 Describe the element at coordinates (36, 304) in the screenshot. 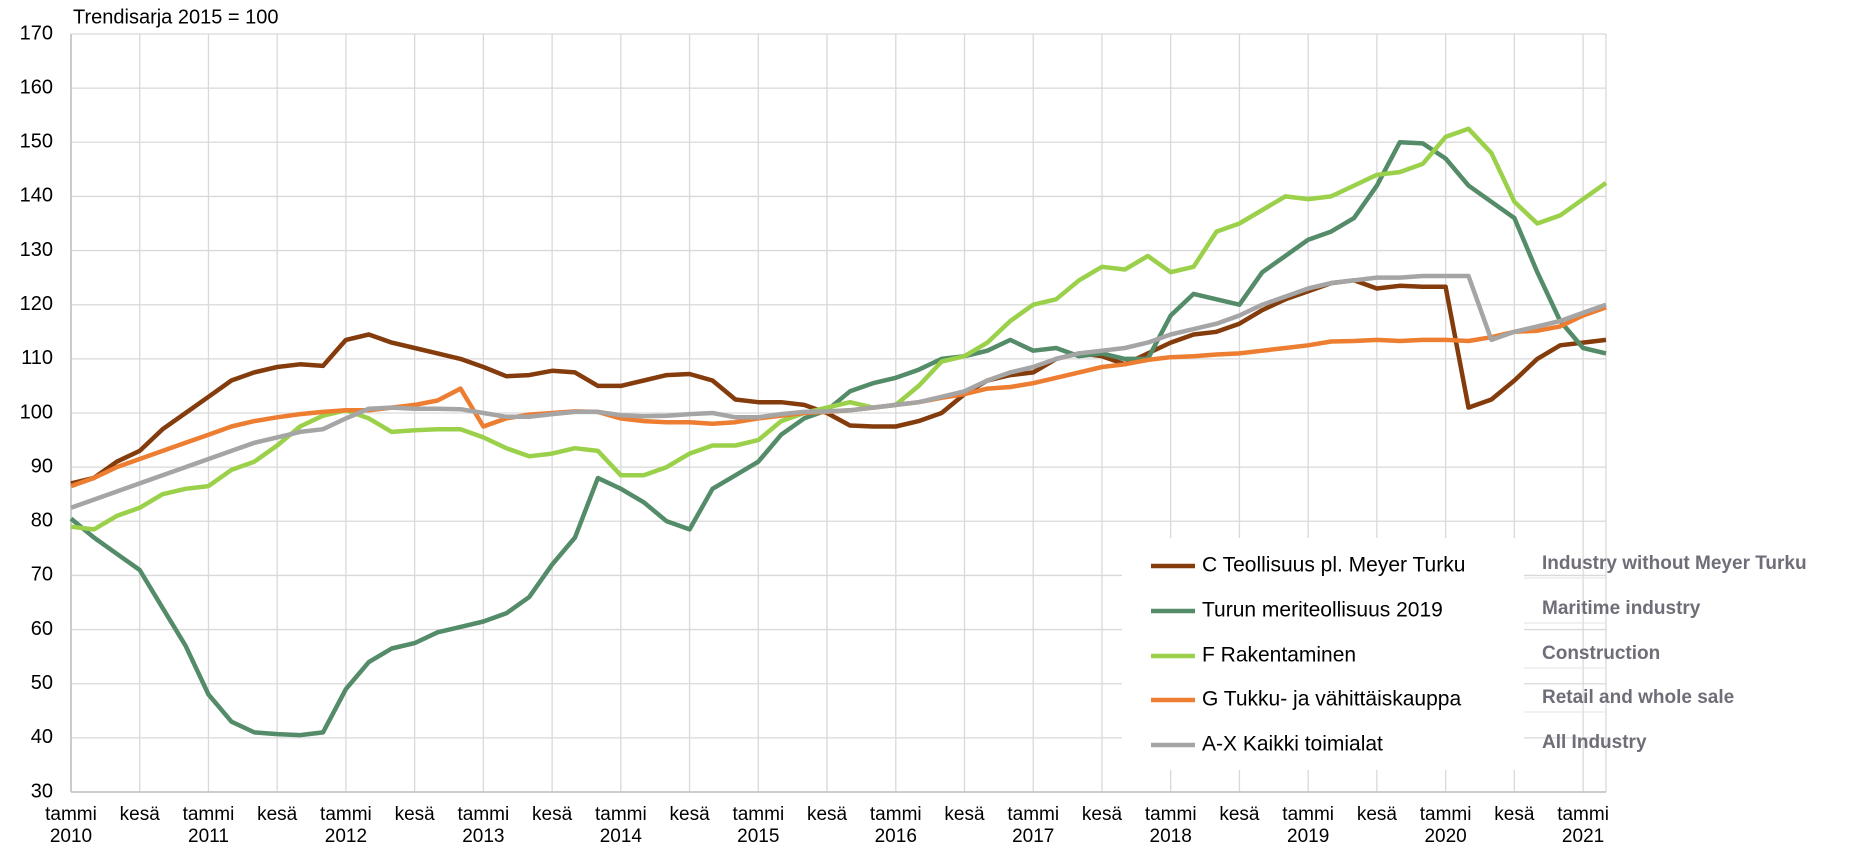

I see `y-tick-label: 120` at that location.